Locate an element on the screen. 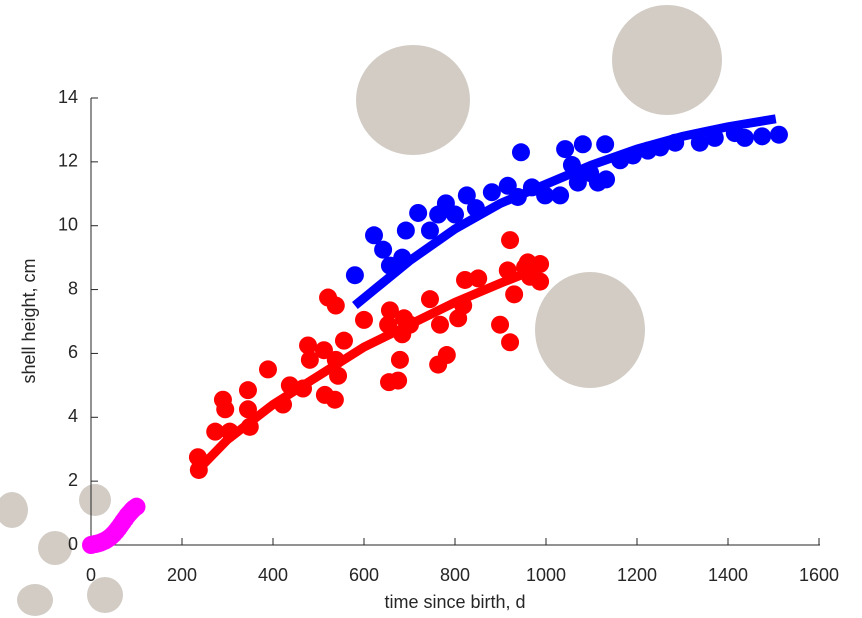  x-tick-label: 0 is located at coordinates (91, 575).